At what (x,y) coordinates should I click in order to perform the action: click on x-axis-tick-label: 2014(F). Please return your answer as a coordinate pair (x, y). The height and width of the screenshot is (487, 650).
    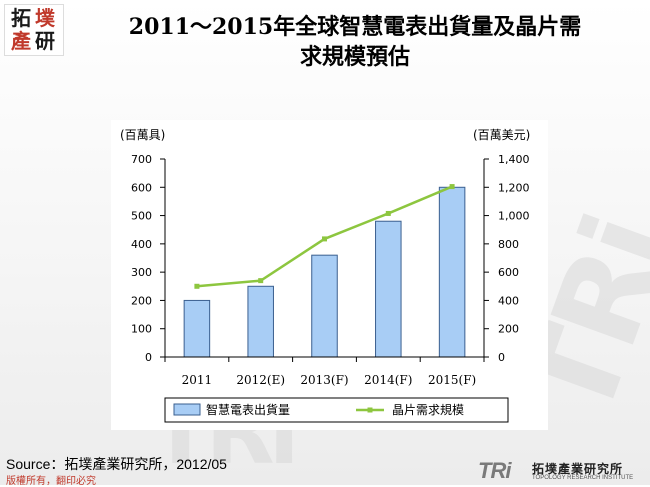
    Looking at the image, I should click on (388, 380).